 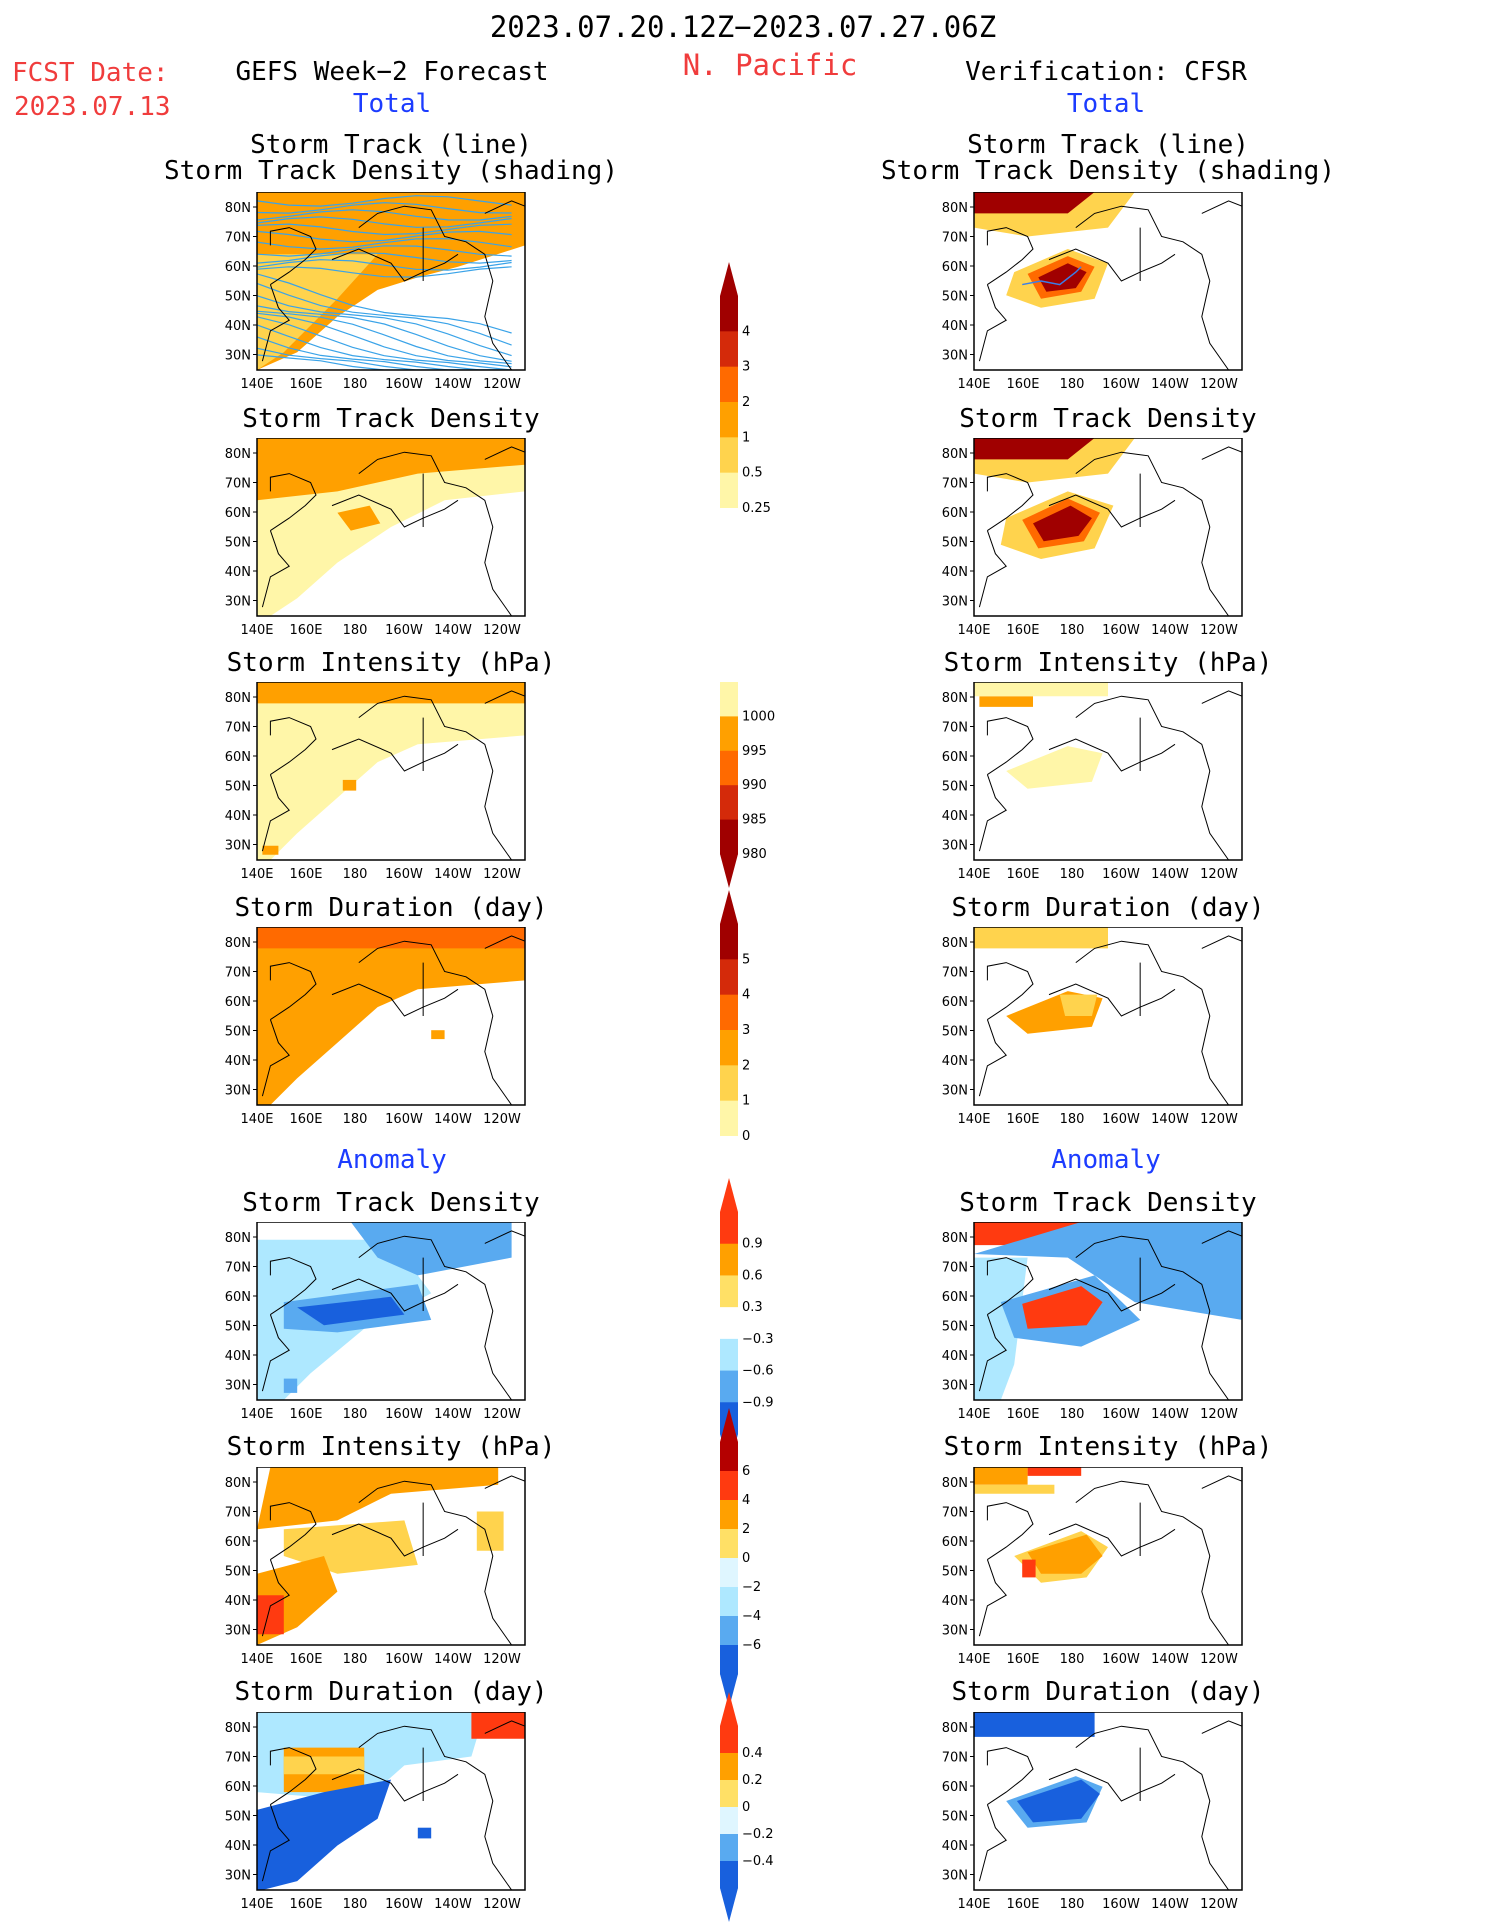 I want to click on colorbar-label: −2, so click(x=751, y=1587).